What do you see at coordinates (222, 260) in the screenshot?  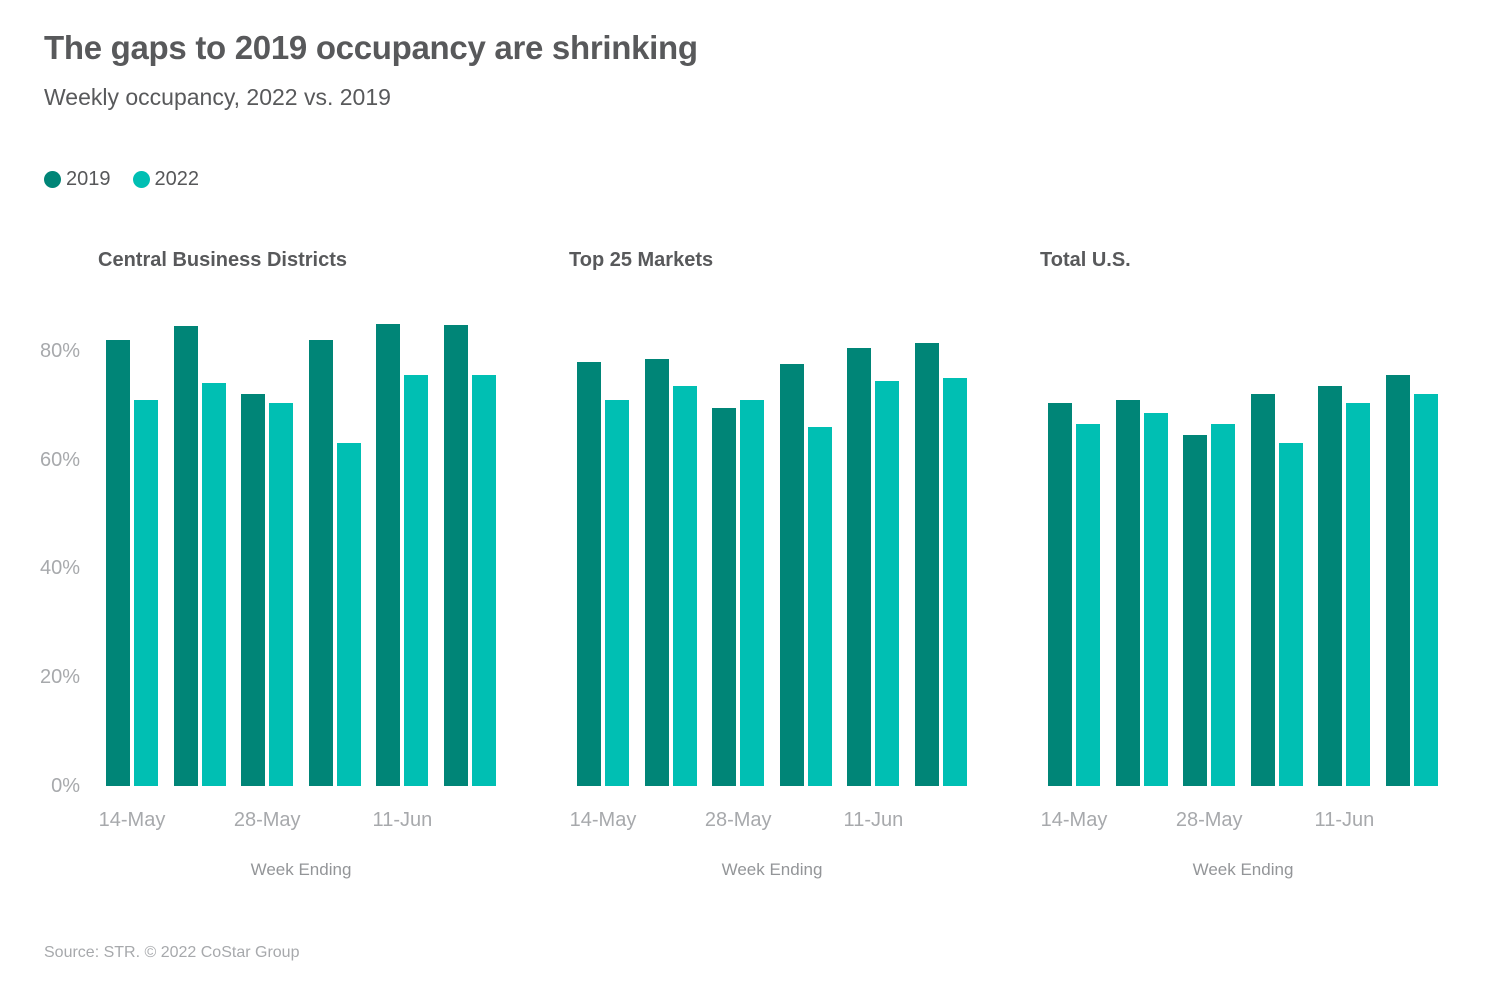 I see `panel-title: Central Business Districts` at bounding box center [222, 260].